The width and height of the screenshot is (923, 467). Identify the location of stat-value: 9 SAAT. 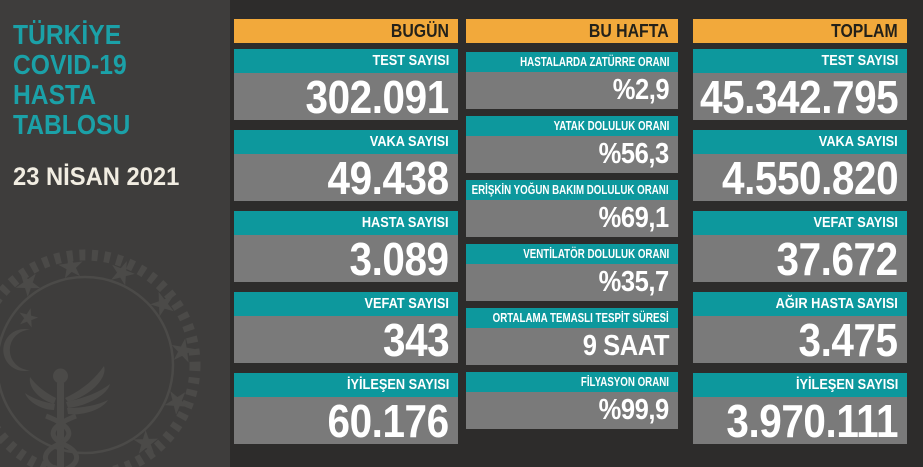
(572, 346).